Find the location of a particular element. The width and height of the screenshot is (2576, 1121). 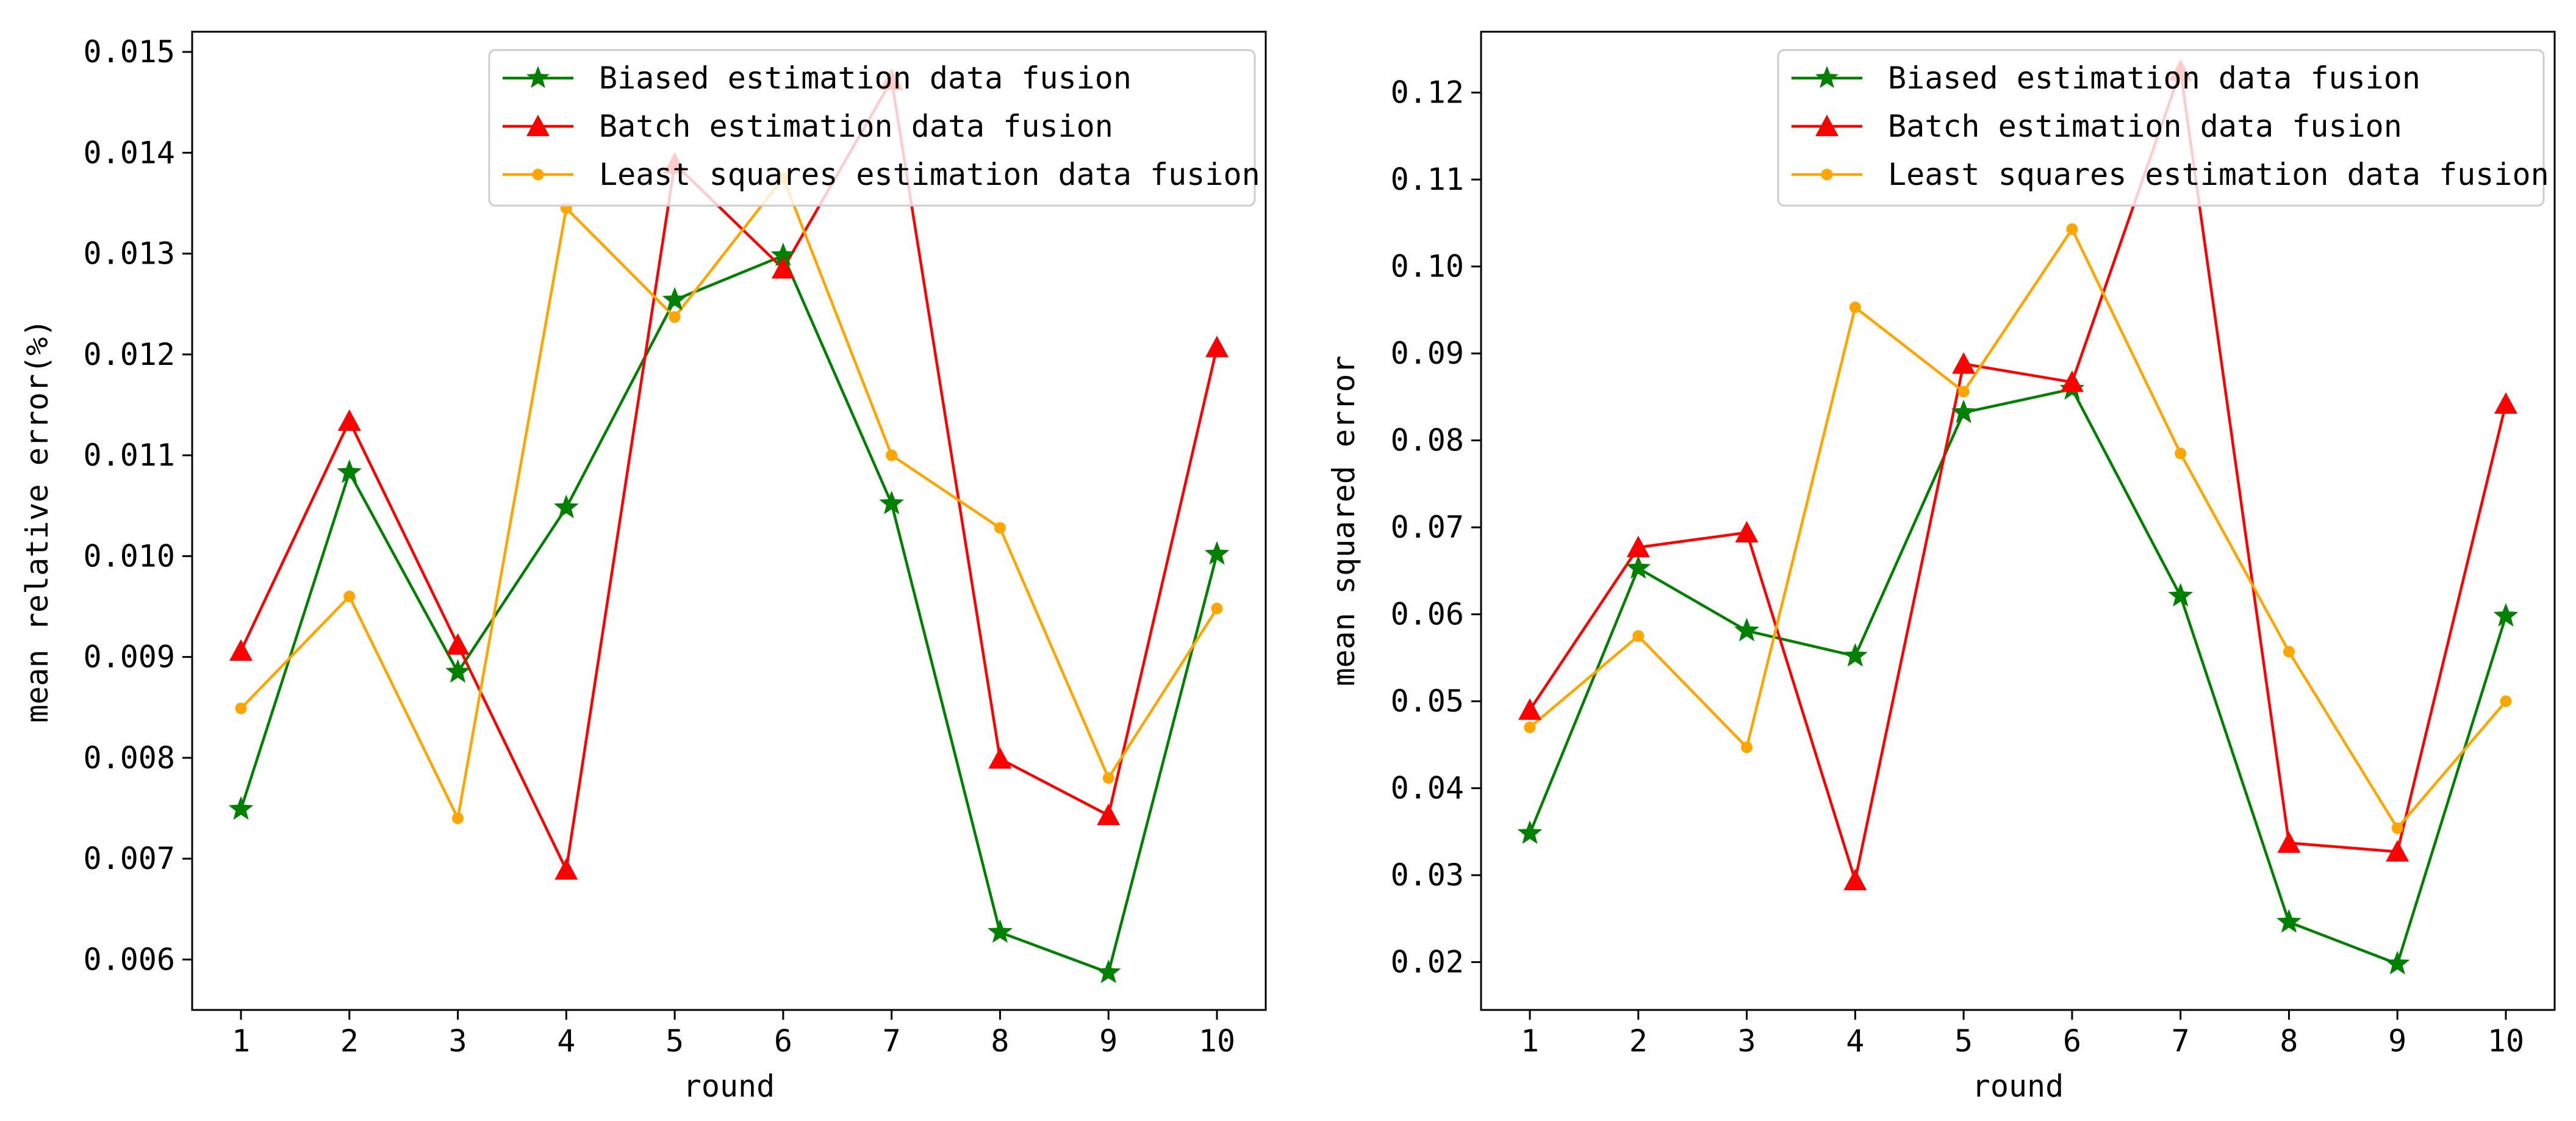

y-tick-label: 0.08 is located at coordinates (1428, 441).